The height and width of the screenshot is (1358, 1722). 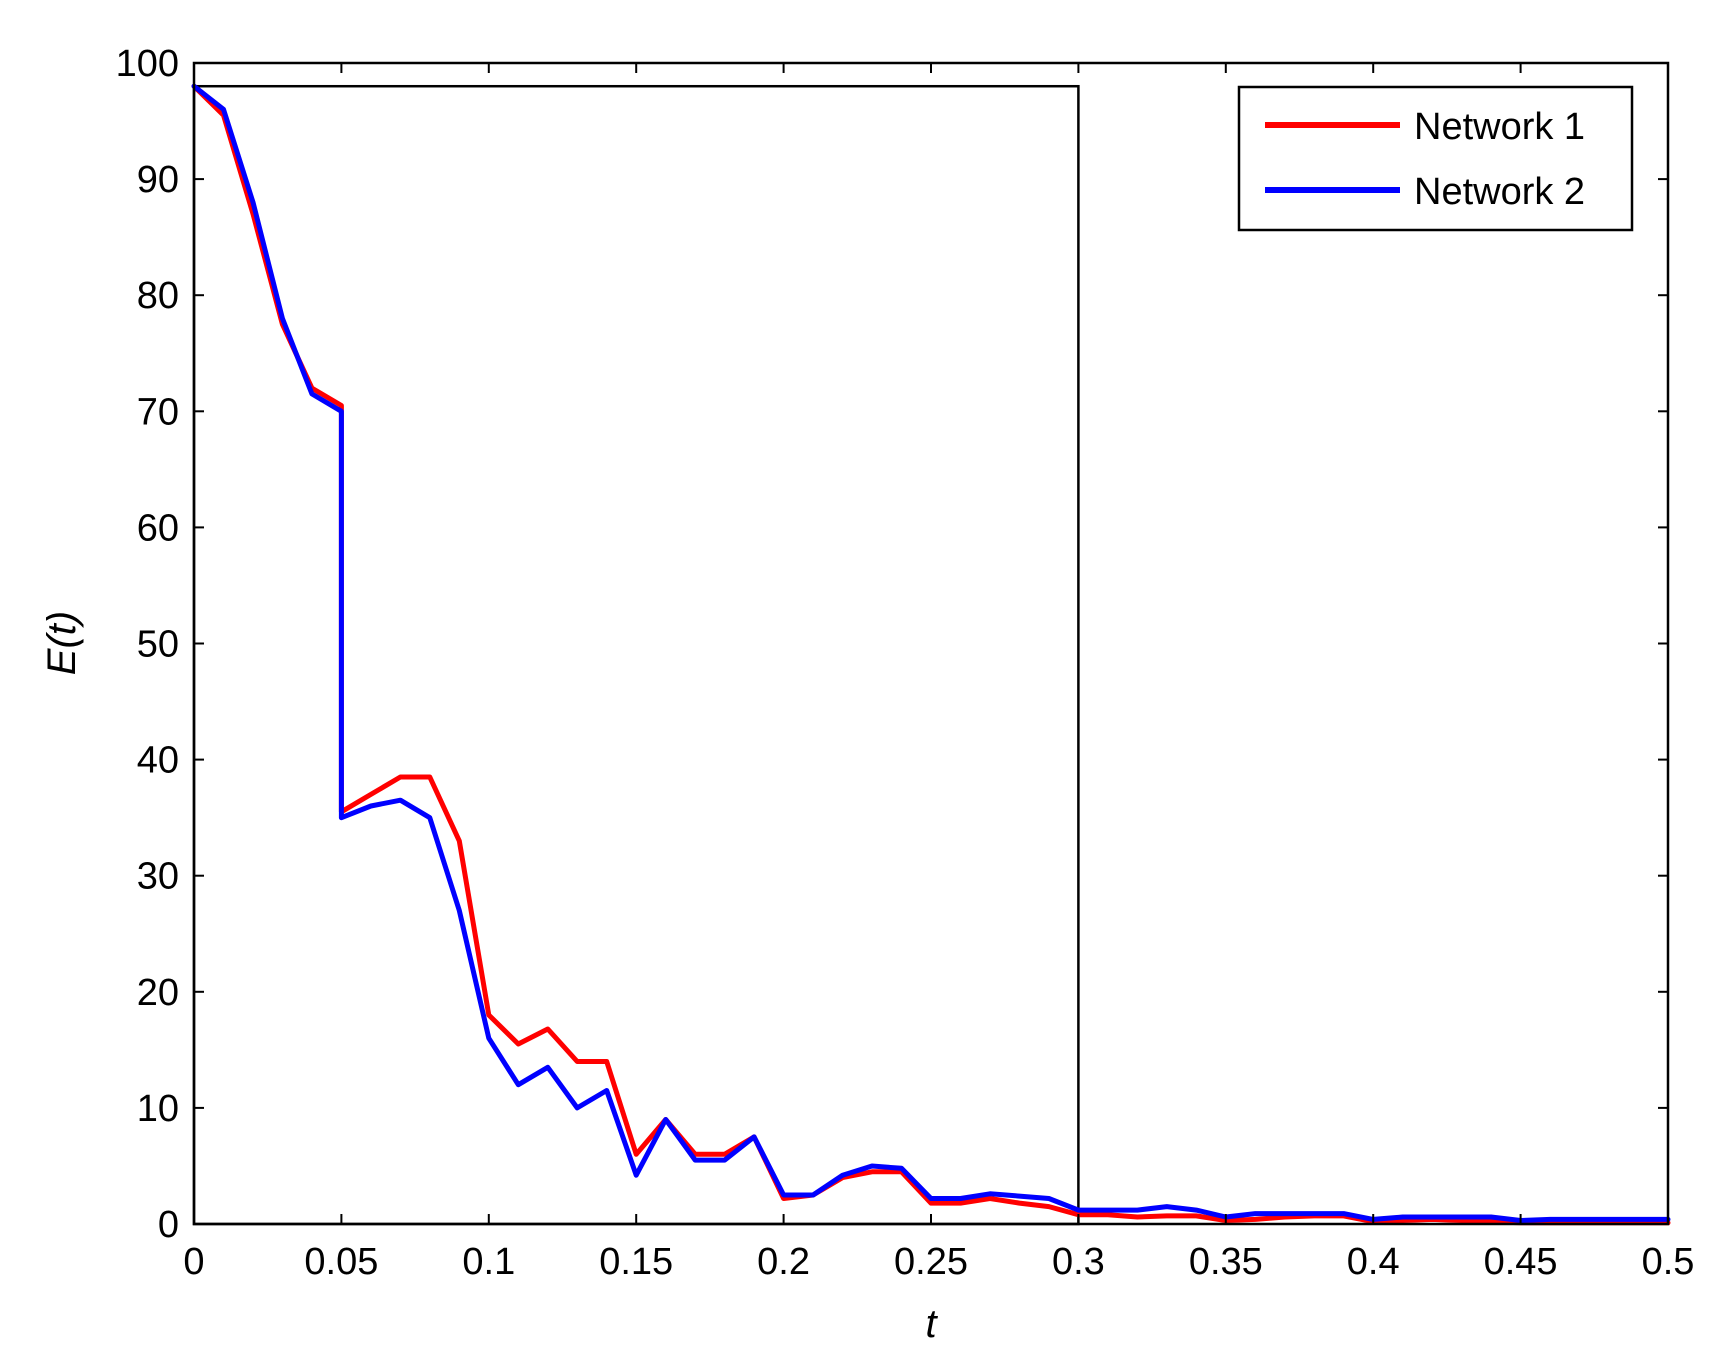 I want to click on y-tick-label: 70, so click(x=158, y=412).